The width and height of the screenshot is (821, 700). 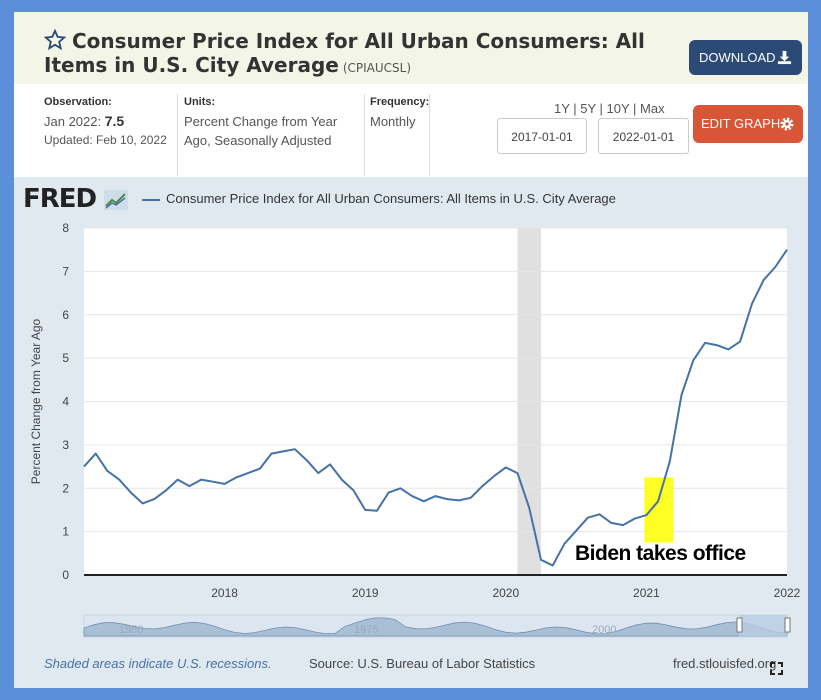 What do you see at coordinates (36, 401) in the screenshot?
I see `y-axis-title: Percent Change from Year Ago` at bounding box center [36, 401].